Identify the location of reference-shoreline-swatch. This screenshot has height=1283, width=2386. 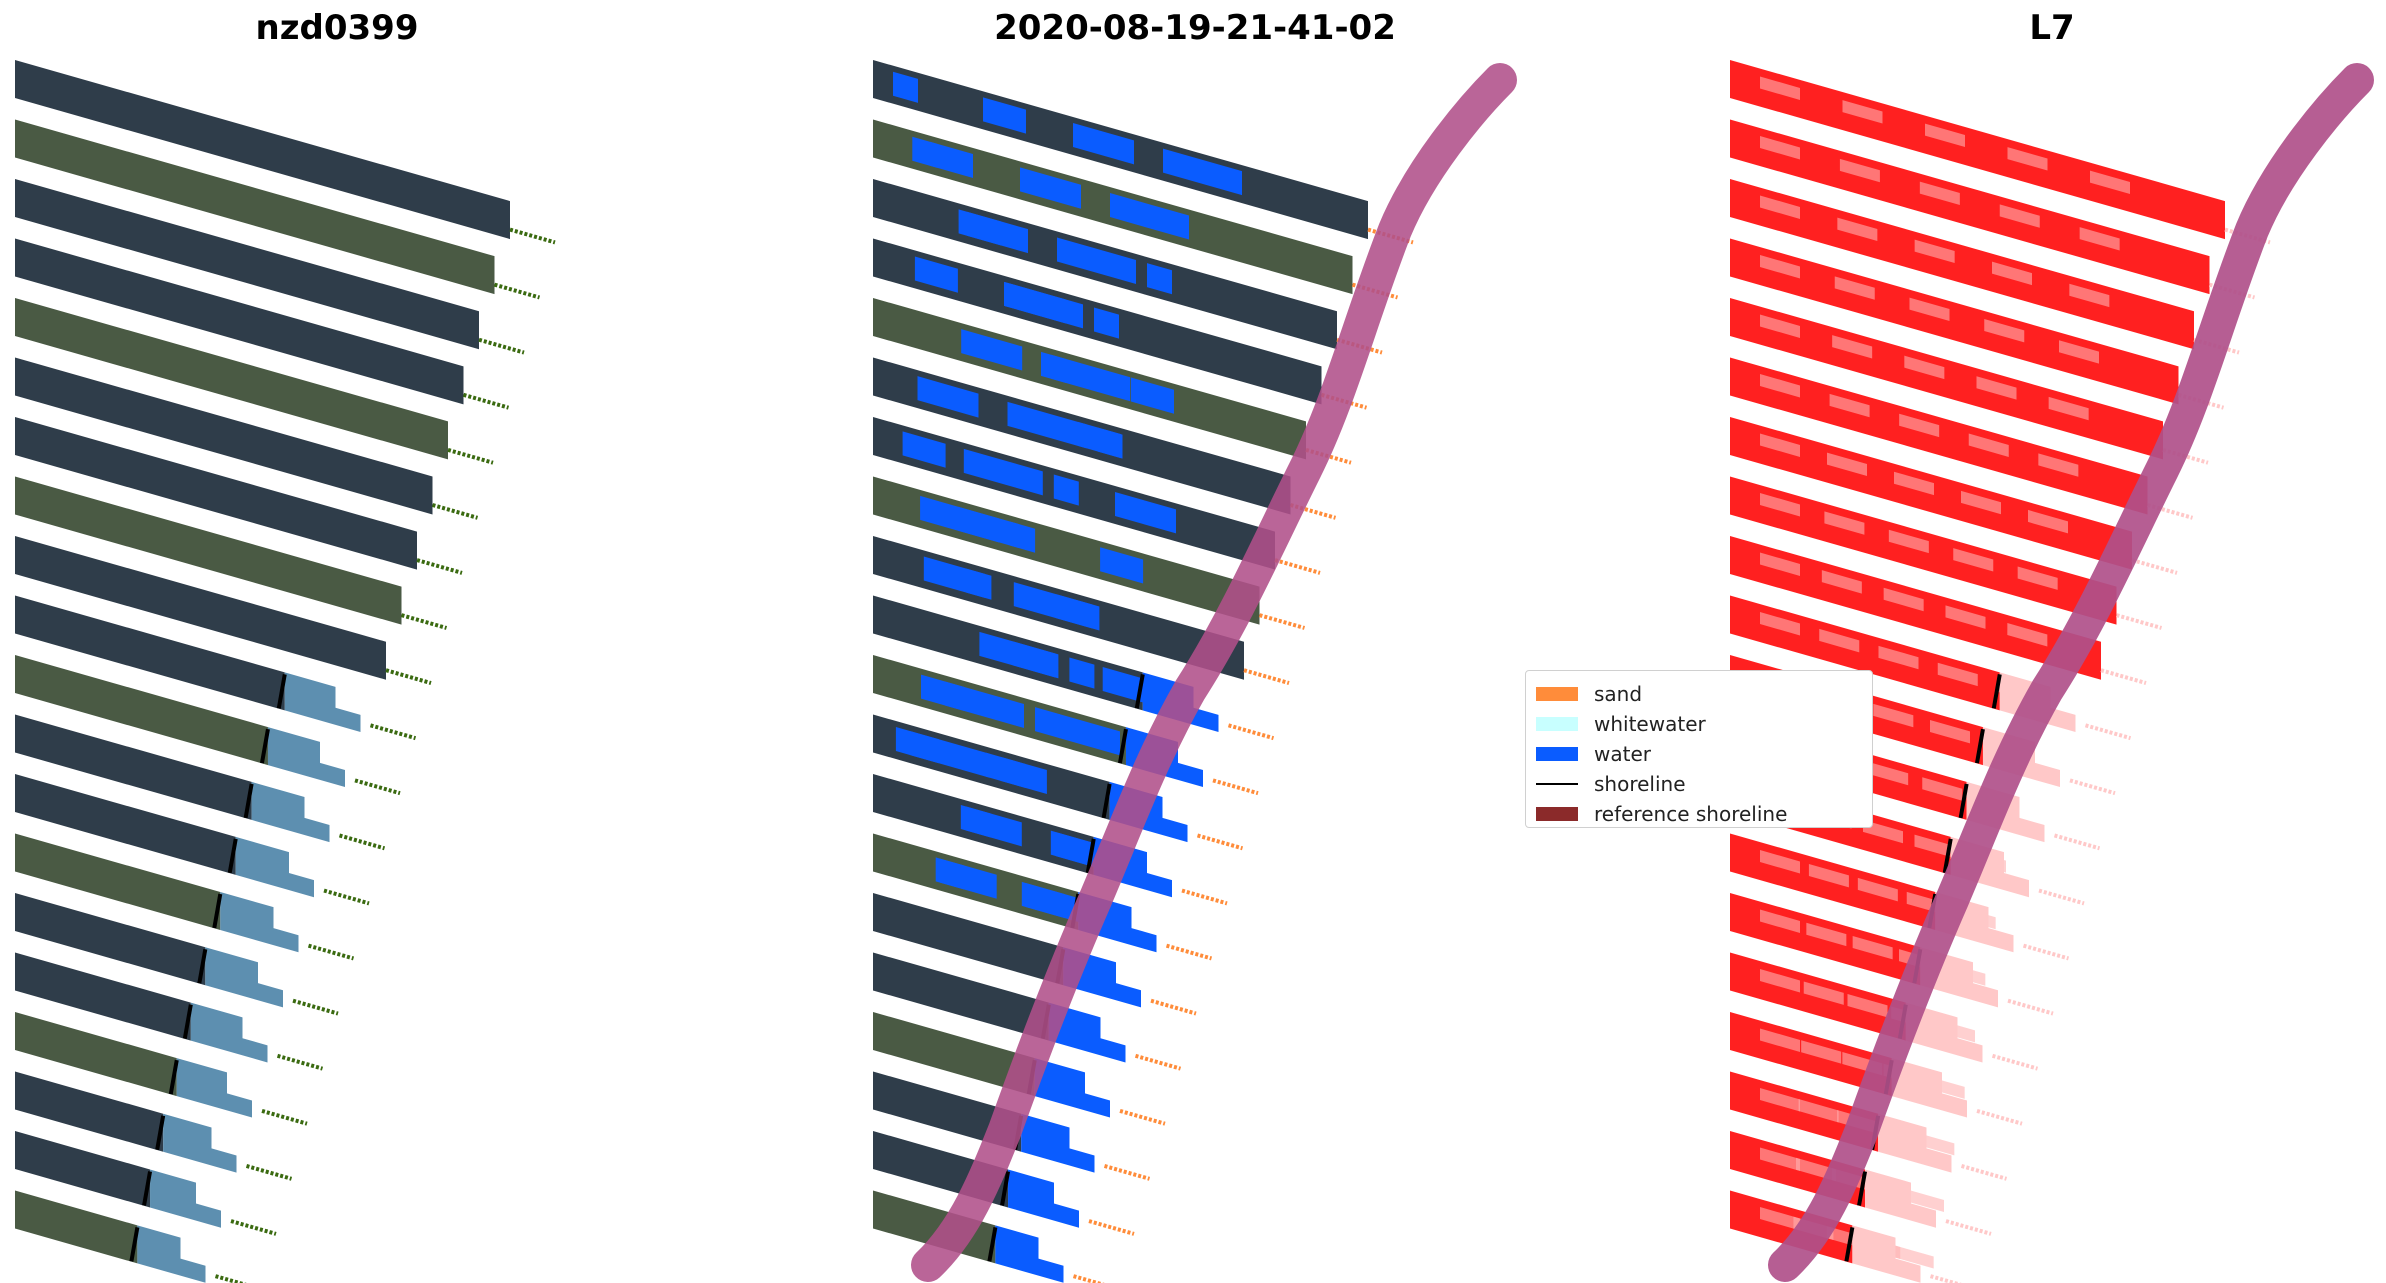
(1557, 814).